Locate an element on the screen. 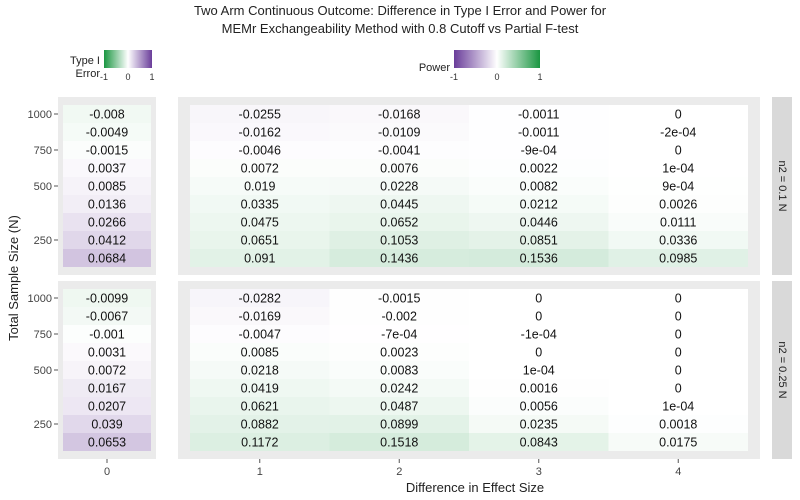  cell-label-power: 0.0082 is located at coordinates (539, 187).